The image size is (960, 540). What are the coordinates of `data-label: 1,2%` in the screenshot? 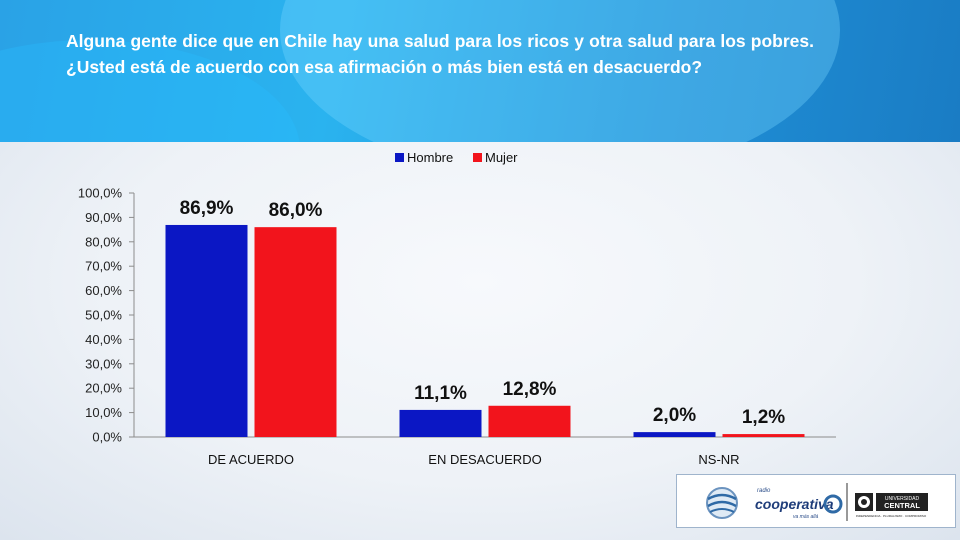 It's located at (763, 417).